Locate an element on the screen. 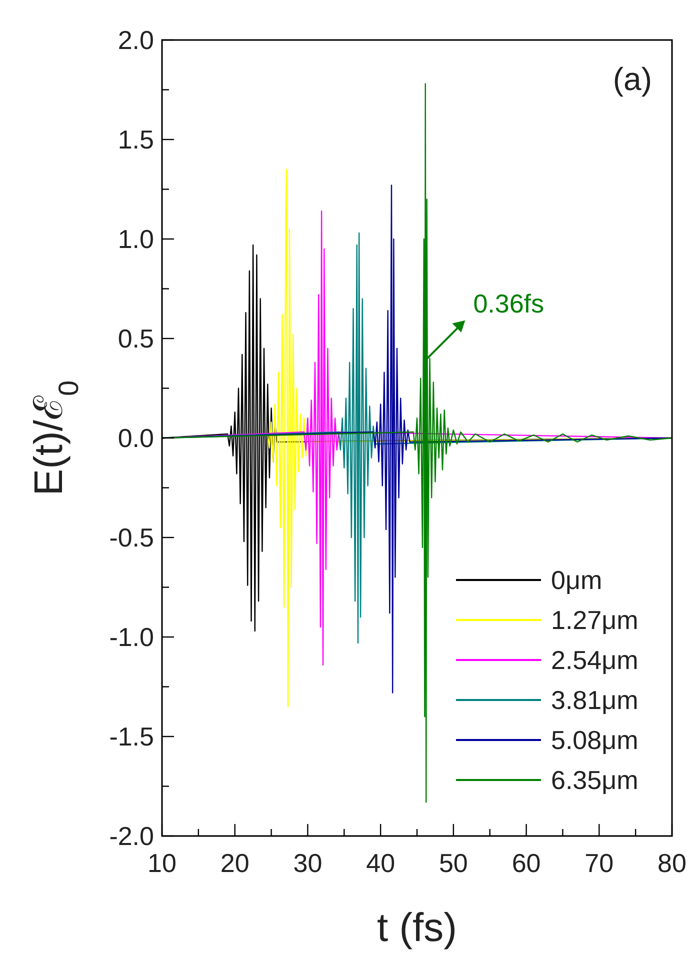  x-tick-label: 70 is located at coordinates (599, 863).